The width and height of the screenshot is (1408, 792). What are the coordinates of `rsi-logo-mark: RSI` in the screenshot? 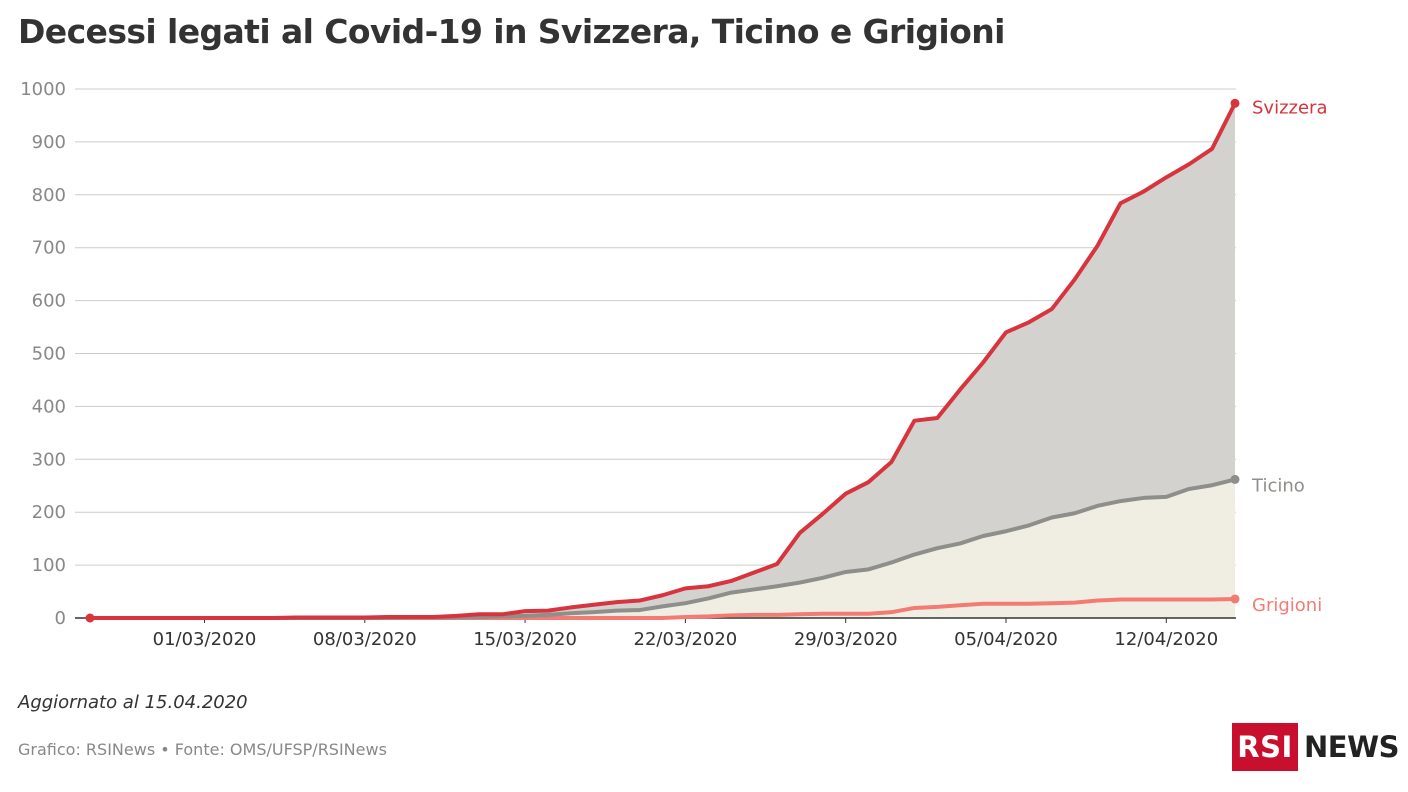 It's located at (1265, 747).